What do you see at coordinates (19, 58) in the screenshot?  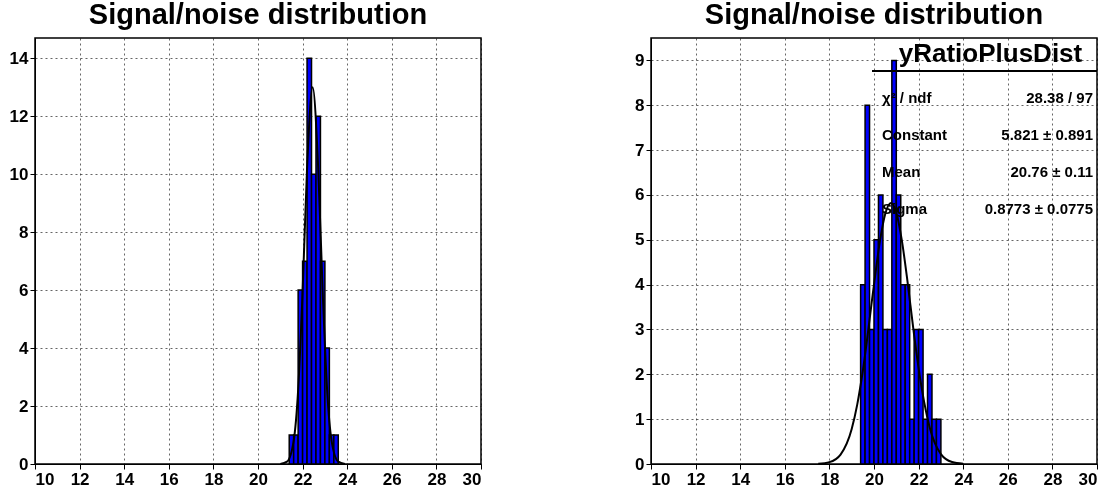 I see `y-tick-label: 14` at bounding box center [19, 58].